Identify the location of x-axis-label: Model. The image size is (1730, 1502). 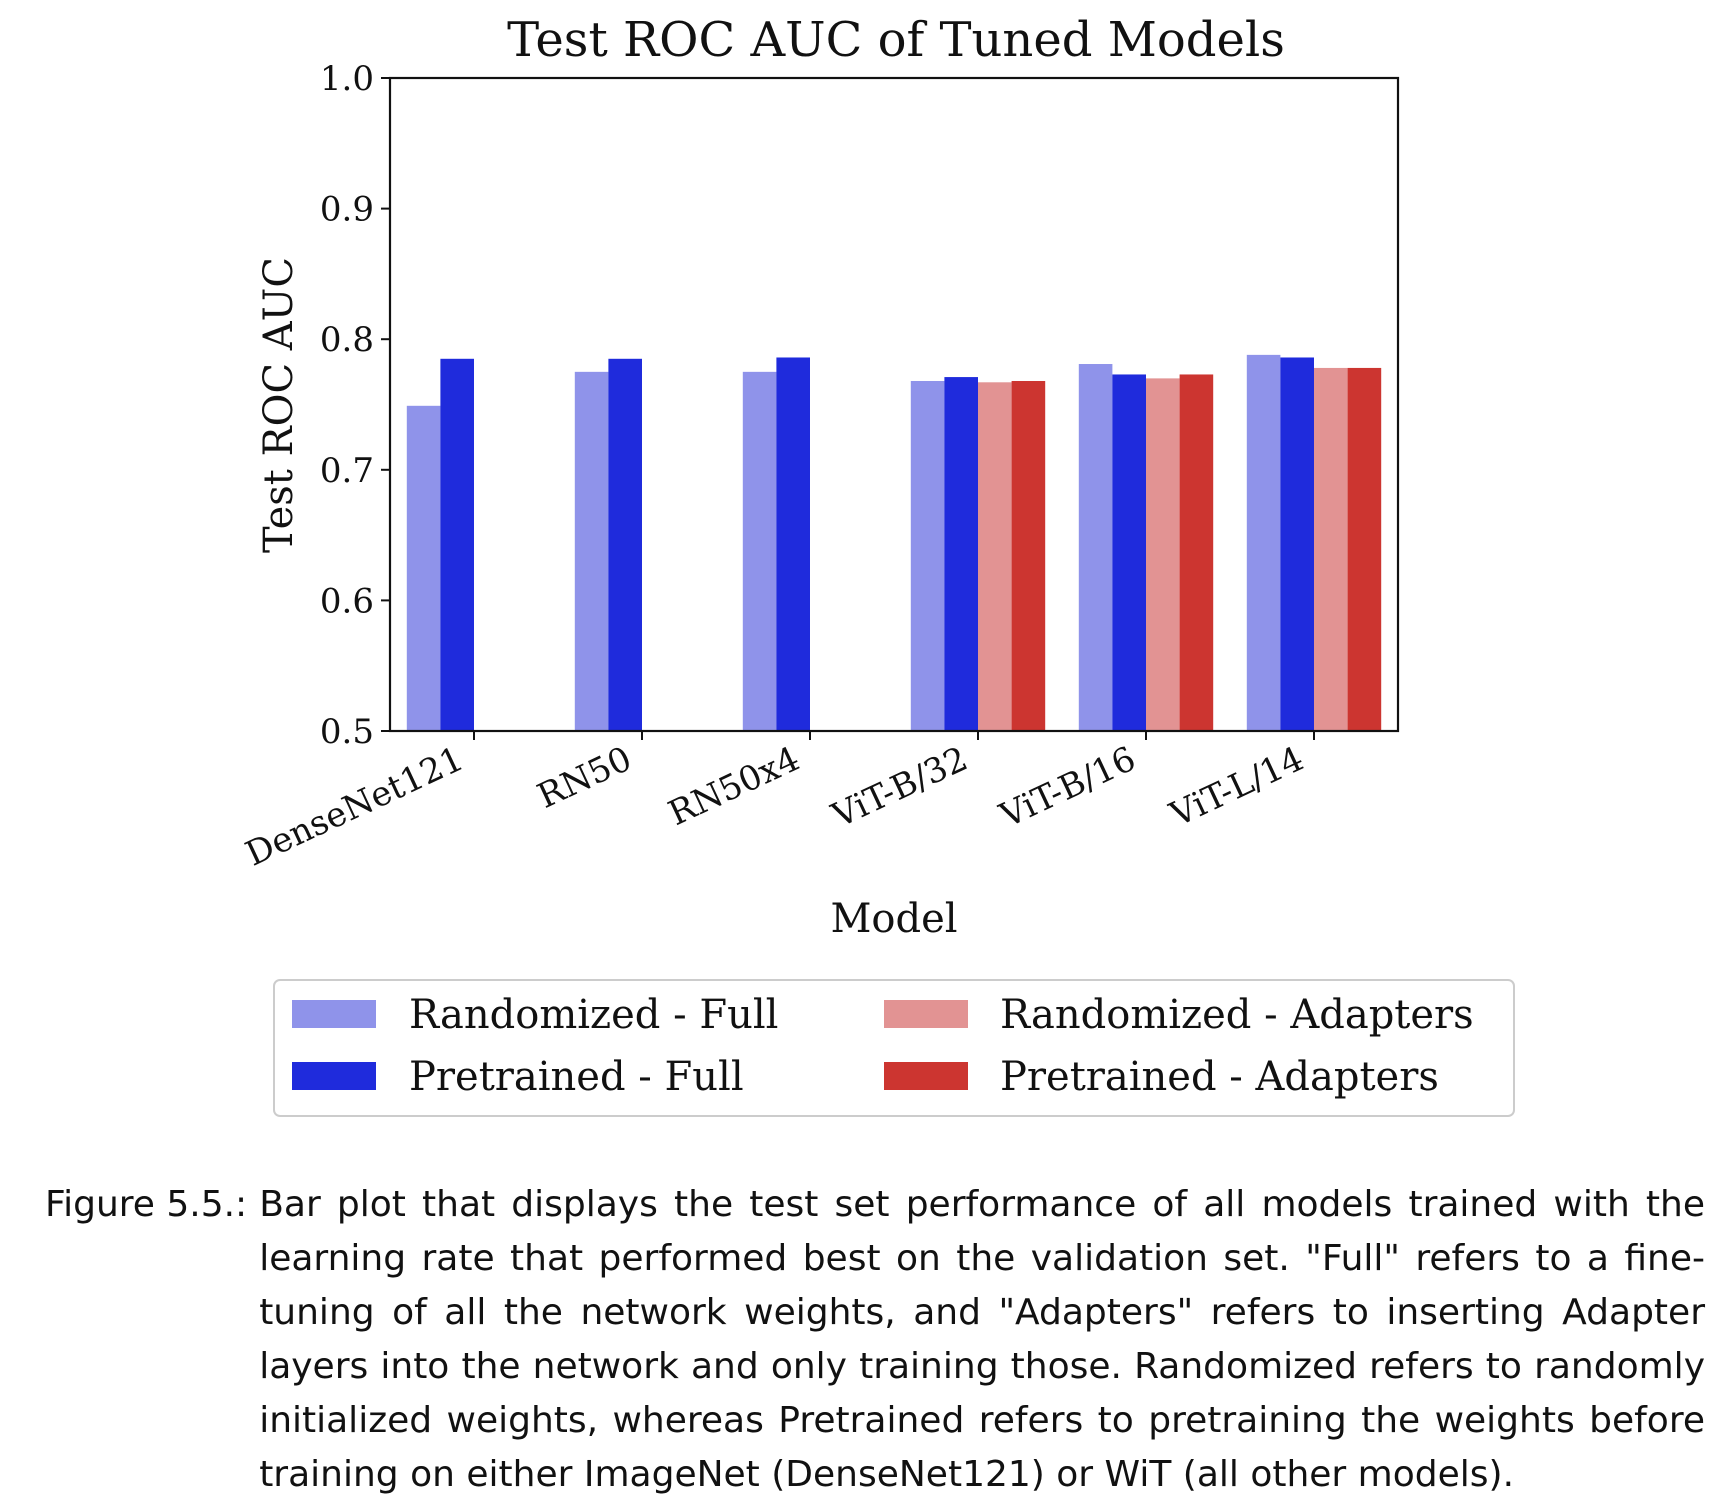
(893, 919).